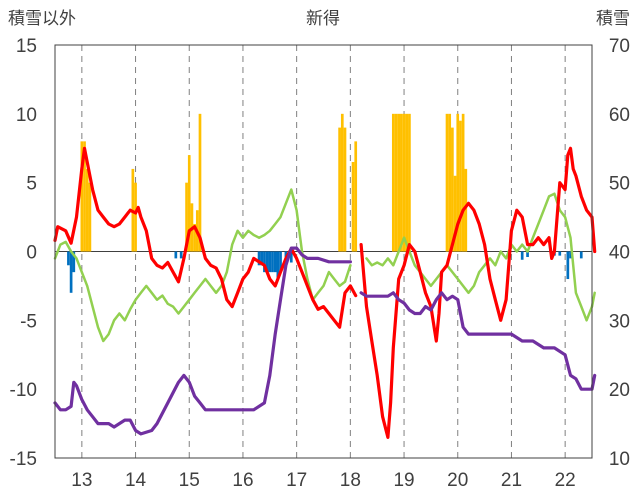 The height and width of the screenshot is (501, 636). Describe the element at coordinates (619, 321) in the screenshot. I see `right-tick-30: 30` at that location.